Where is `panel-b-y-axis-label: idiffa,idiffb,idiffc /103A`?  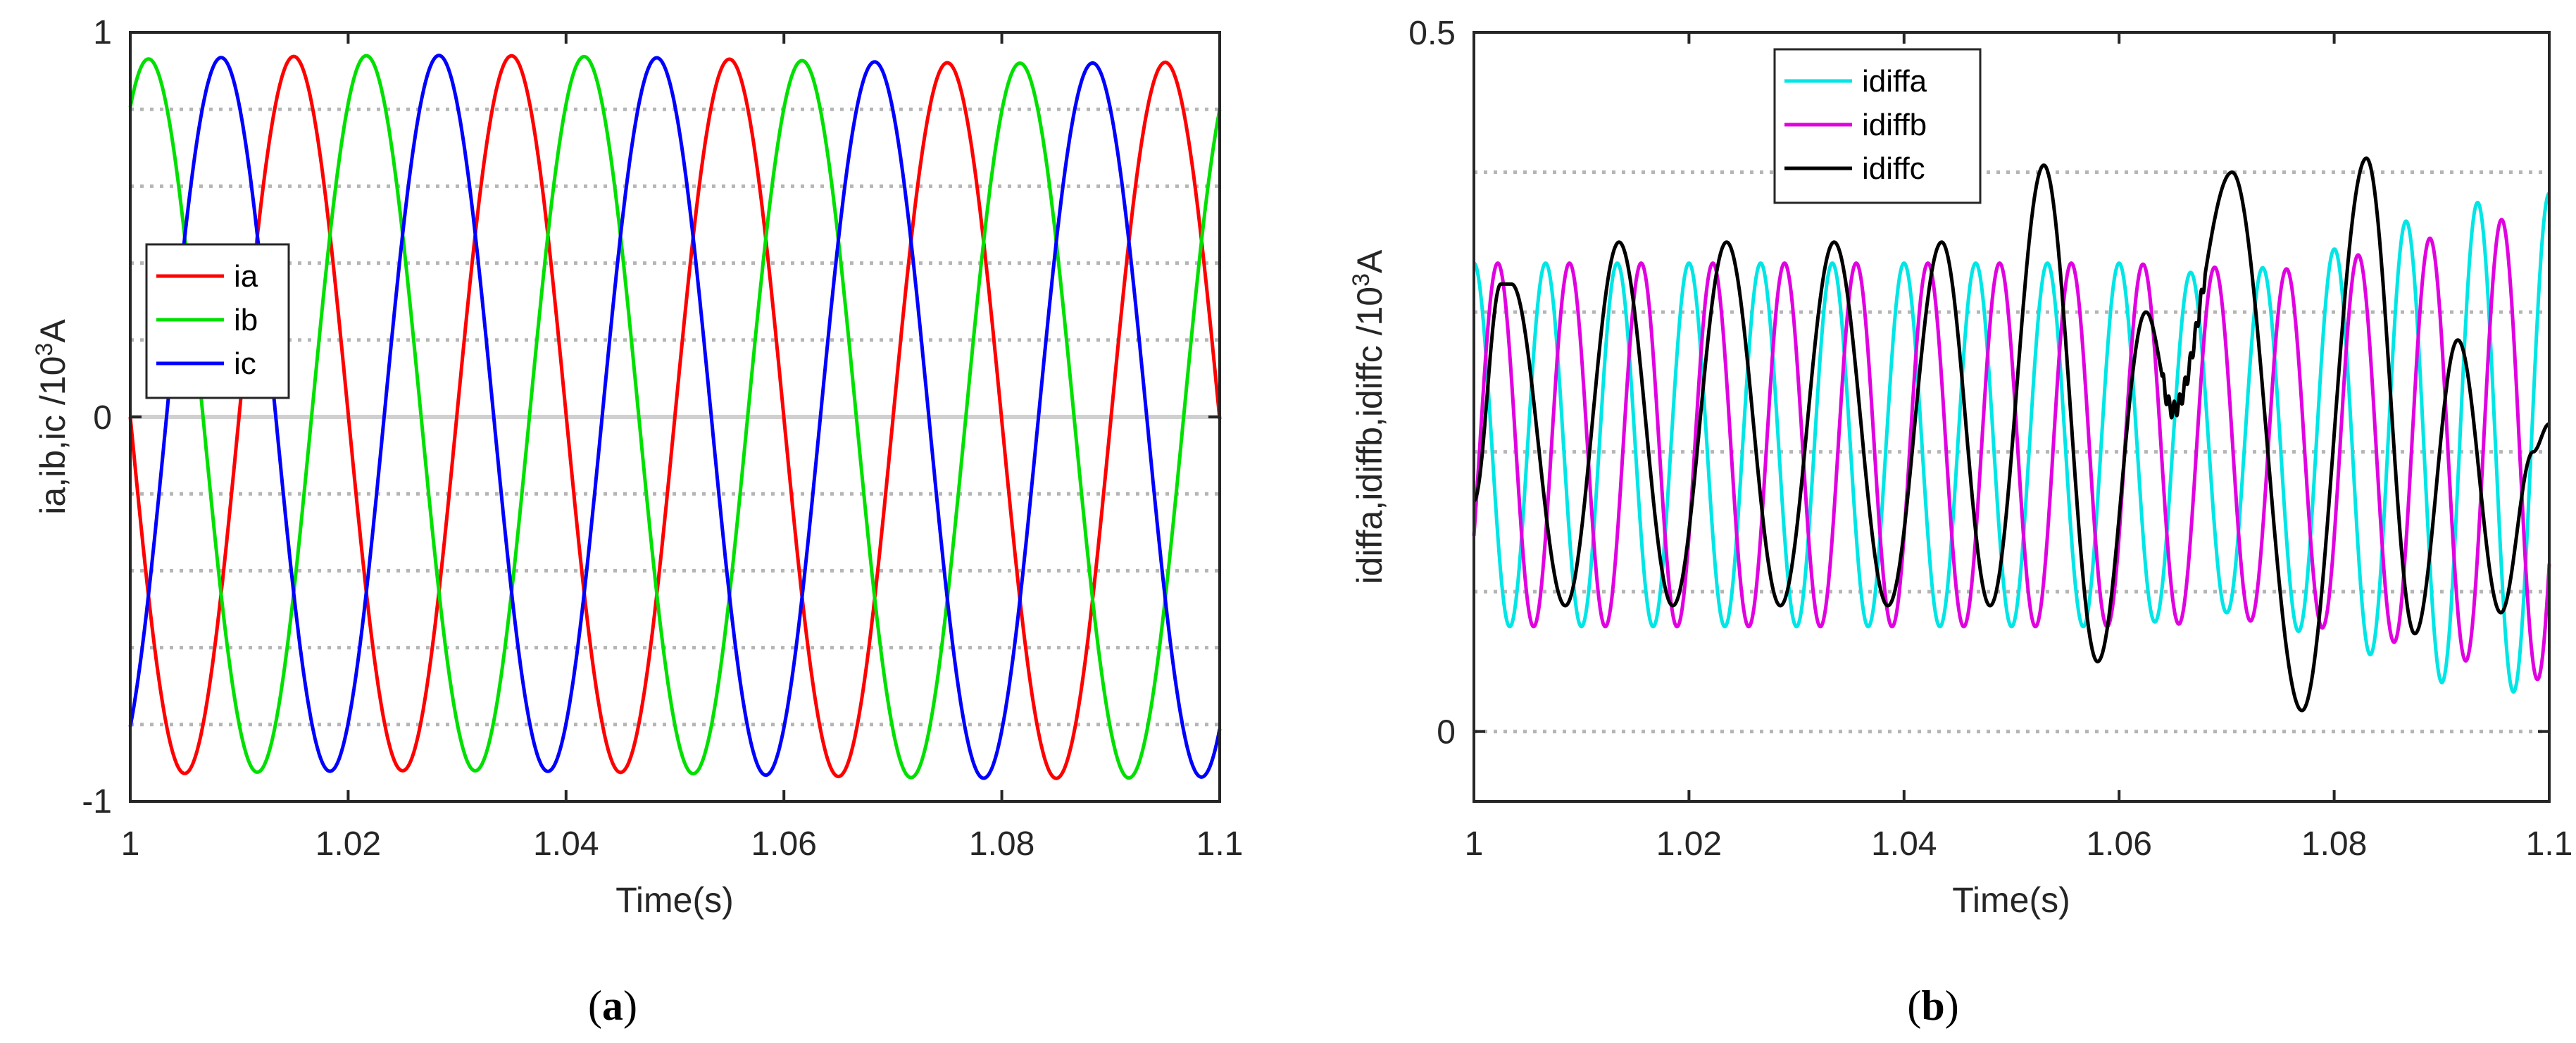 panel-b-y-axis-label: idiffa,idiffb,idiffc /103A is located at coordinates (1368, 416).